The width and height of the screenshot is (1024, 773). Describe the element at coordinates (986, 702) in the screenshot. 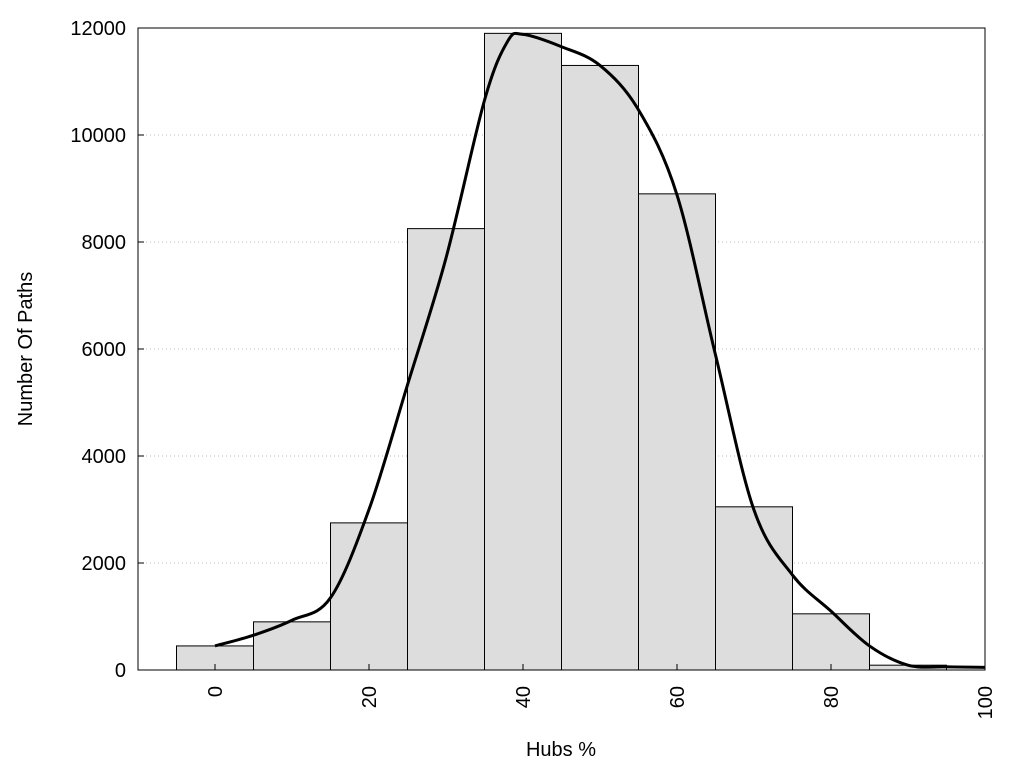

I see `x-tick-label: 100` at that location.